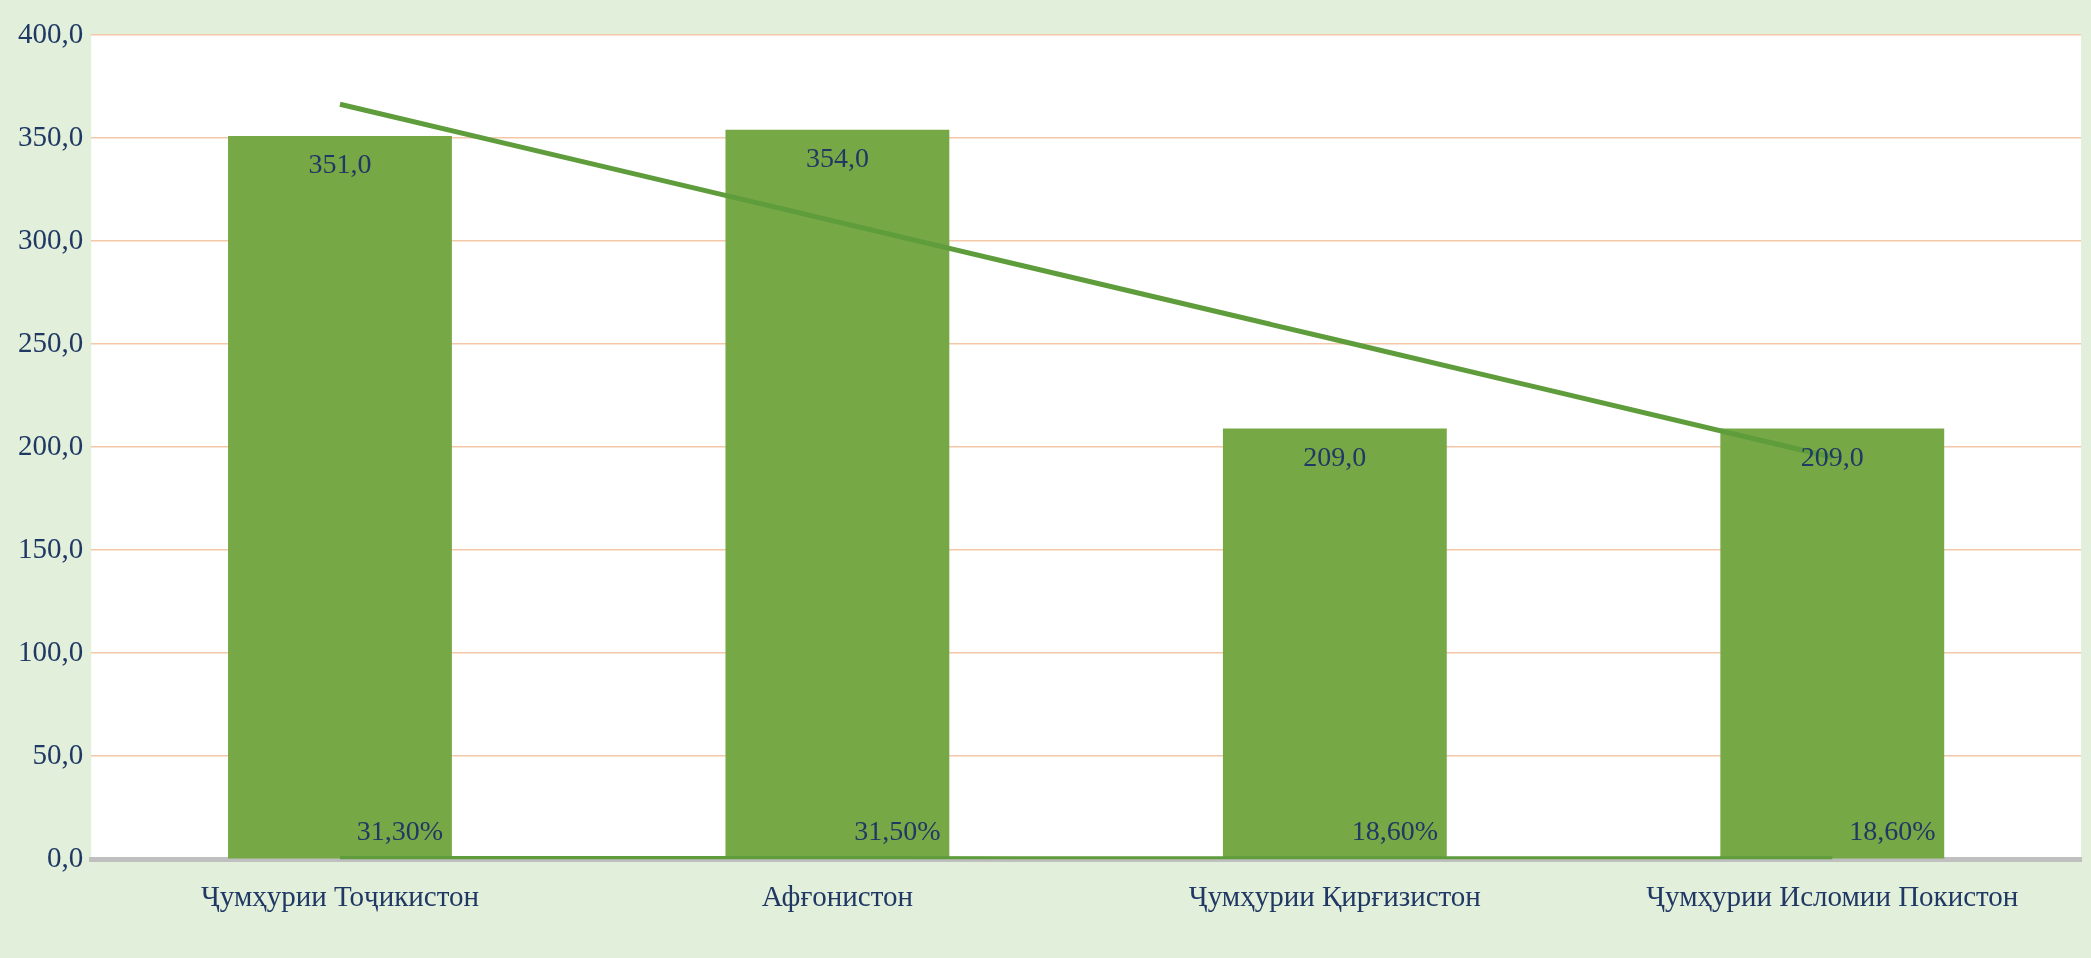 This screenshot has height=958, width=2091. What do you see at coordinates (51, 135) in the screenshot?
I see `y-tick-label: 350,0` at bounding box center [51, 135].